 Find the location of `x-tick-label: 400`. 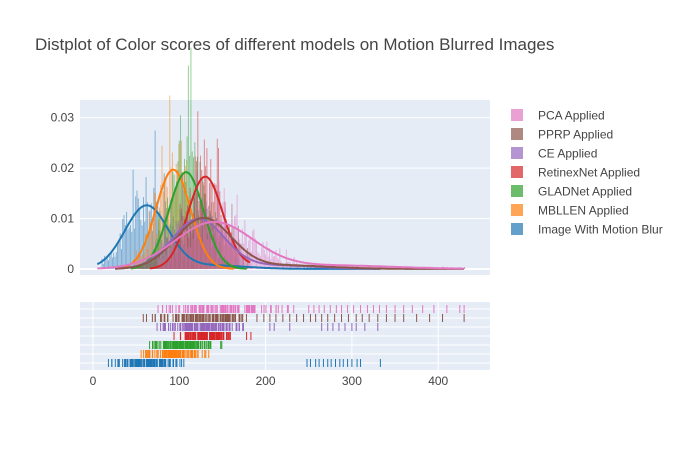

x-tick-label: 400 is located at coordinates (438, 381).